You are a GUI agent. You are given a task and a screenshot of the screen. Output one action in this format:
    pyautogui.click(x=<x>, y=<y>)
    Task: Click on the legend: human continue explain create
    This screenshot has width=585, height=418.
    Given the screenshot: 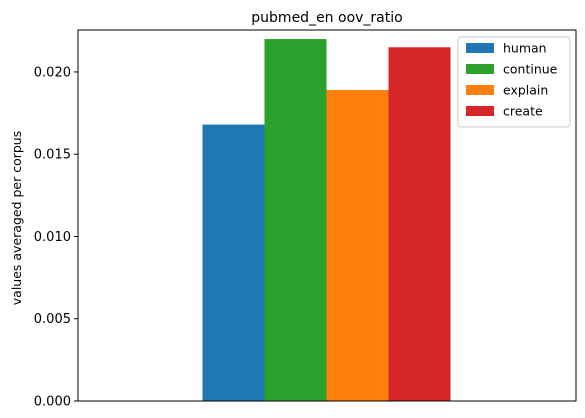 What is the action you would take?
    pyautogui.click(x=514, y=82)
    